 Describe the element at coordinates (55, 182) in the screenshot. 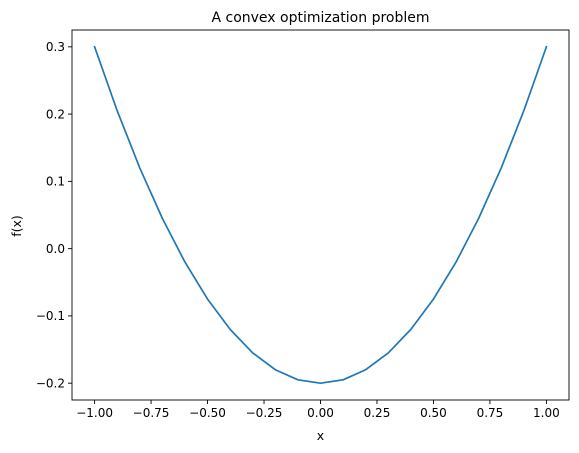

I see `y-tick-label: 0.1` at that location.